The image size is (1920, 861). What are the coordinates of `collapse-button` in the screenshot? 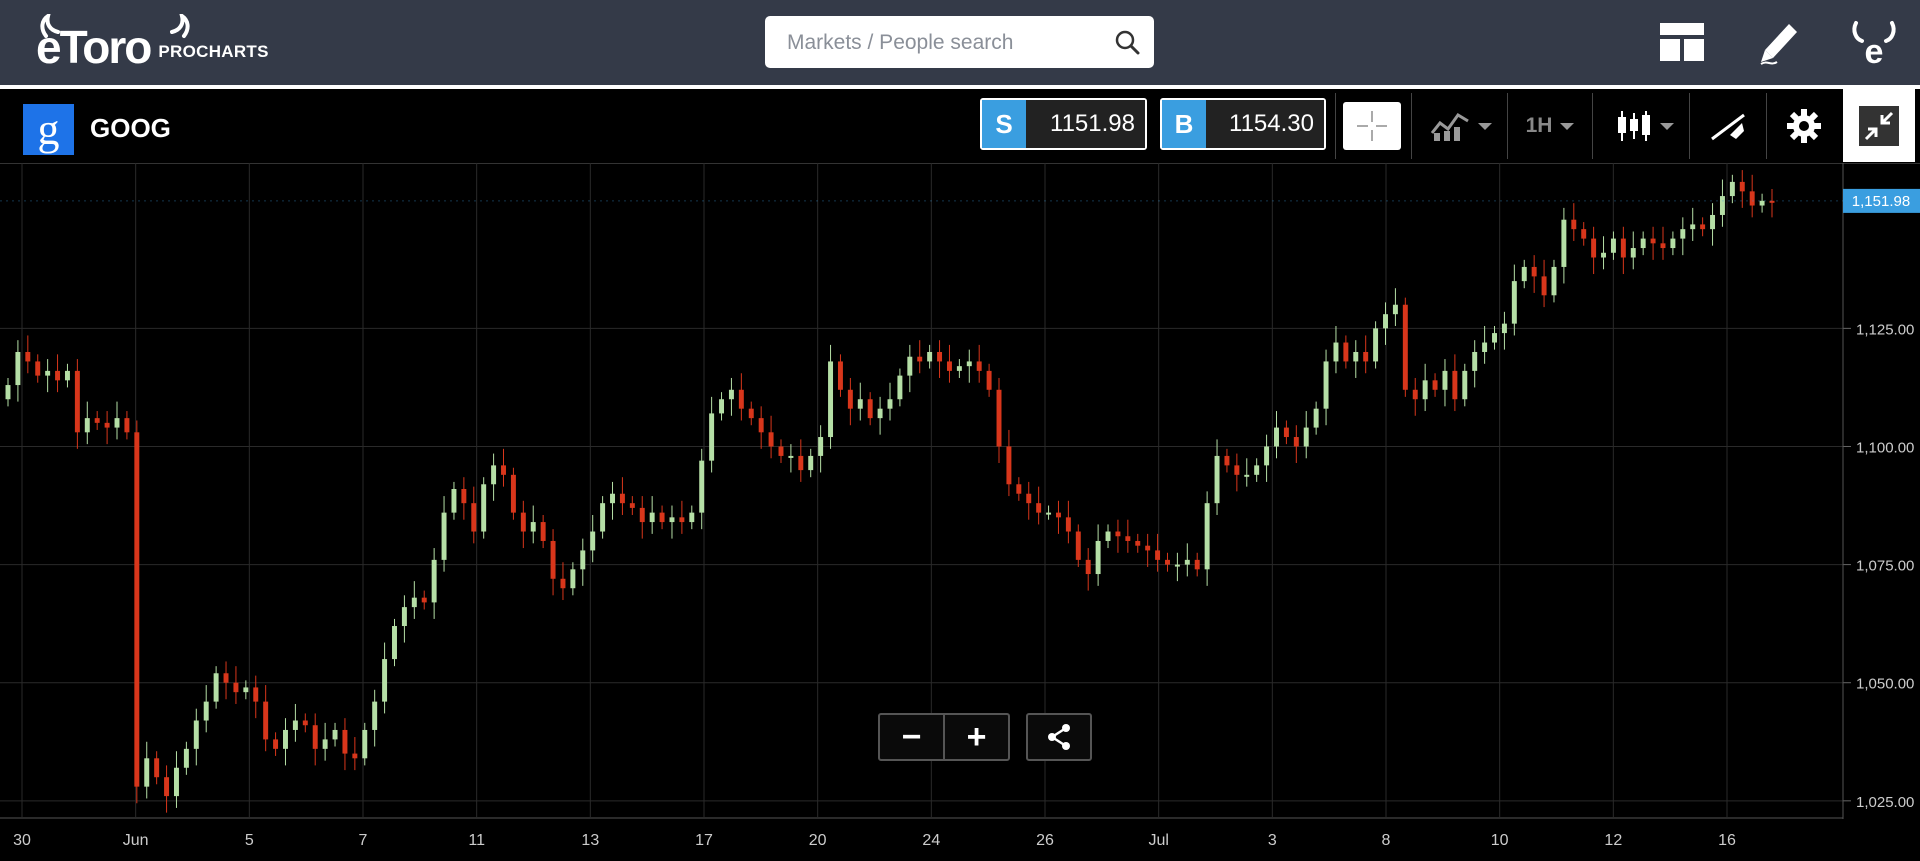 It's located at (1879, 125).